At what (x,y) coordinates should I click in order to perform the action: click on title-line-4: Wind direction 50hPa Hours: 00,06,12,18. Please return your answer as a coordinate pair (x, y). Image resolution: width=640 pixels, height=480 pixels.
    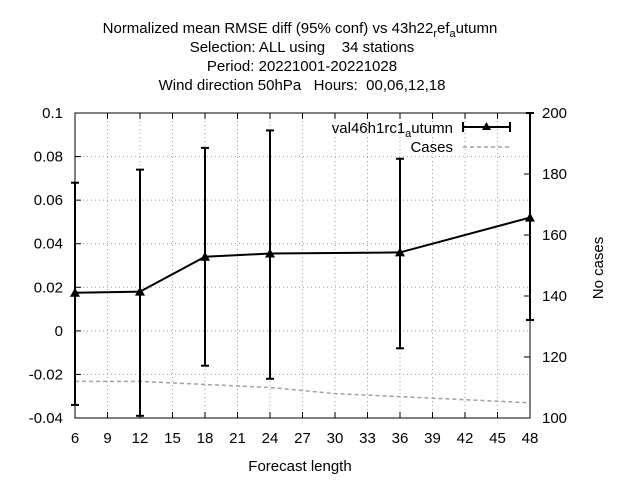
    Looking at the image, I should click on (302, 85).